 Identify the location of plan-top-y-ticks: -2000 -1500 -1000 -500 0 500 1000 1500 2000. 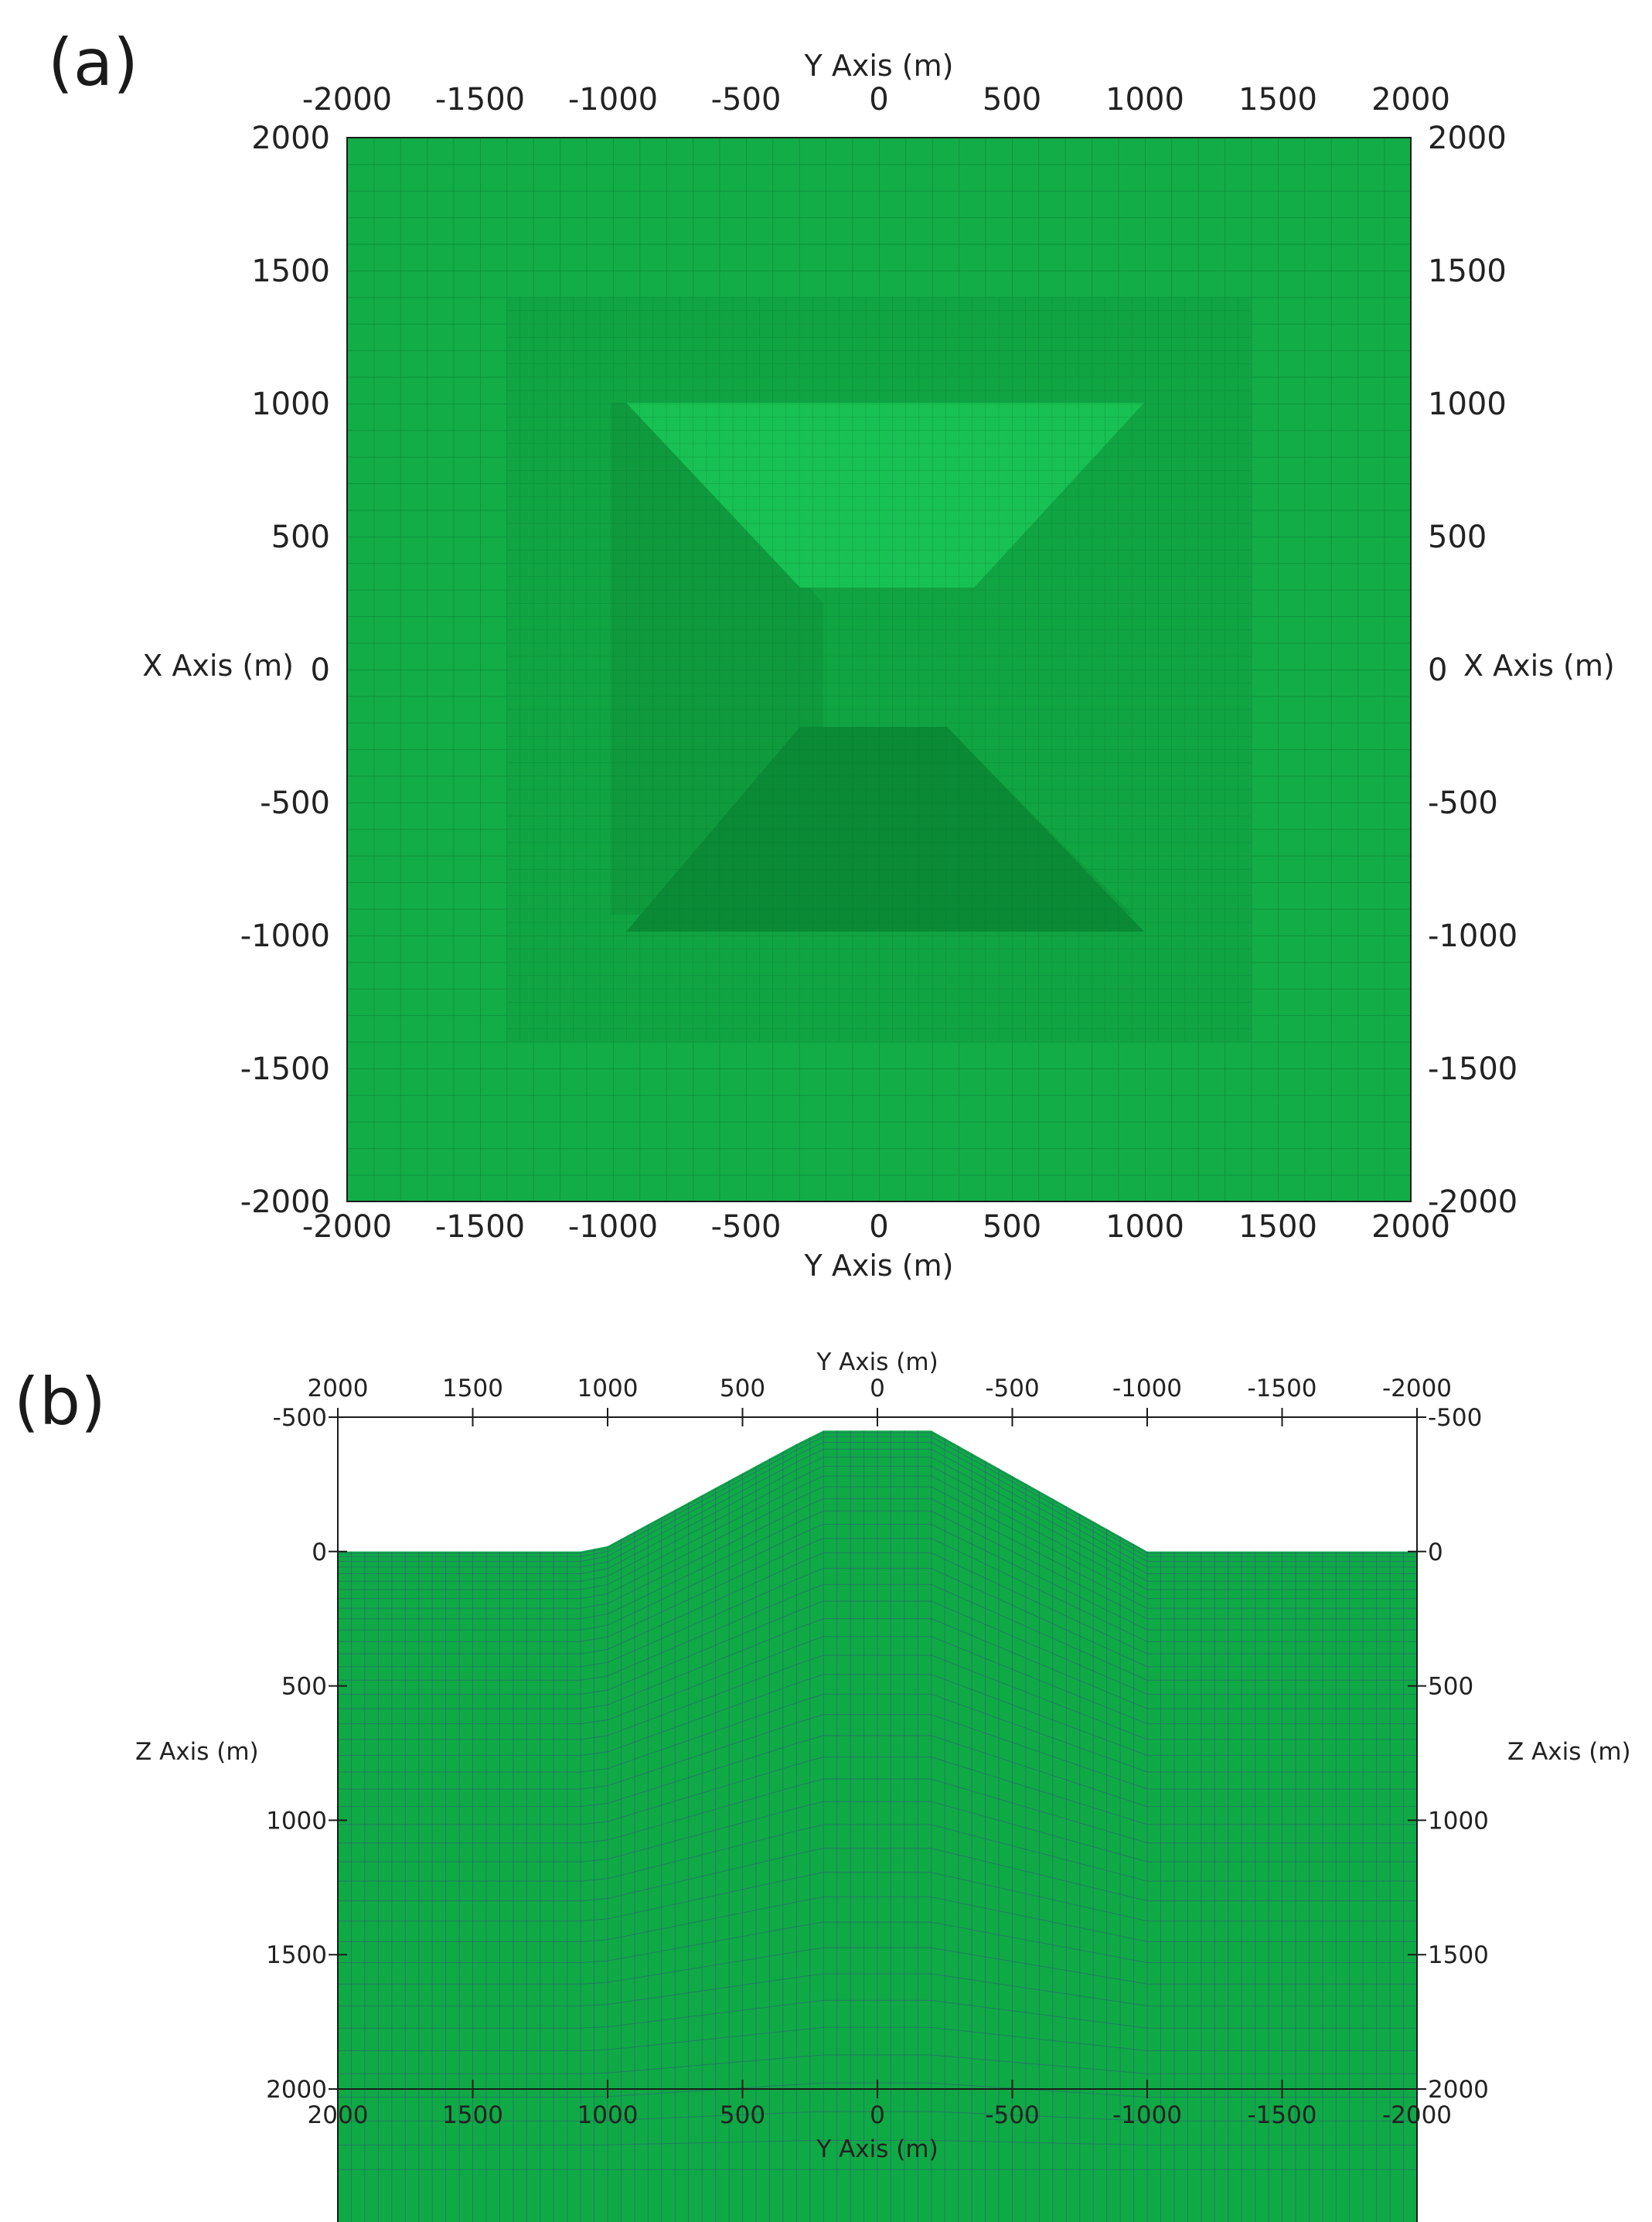
(876, 100).